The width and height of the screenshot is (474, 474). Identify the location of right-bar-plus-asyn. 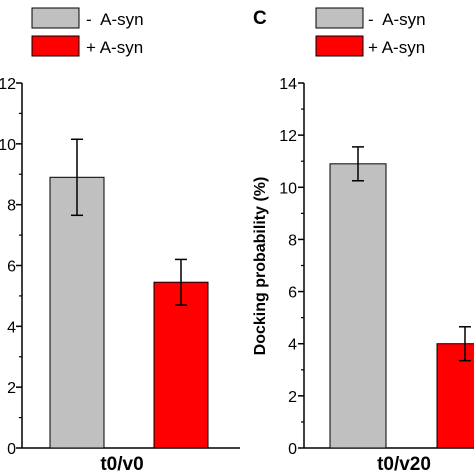
(455, 396).